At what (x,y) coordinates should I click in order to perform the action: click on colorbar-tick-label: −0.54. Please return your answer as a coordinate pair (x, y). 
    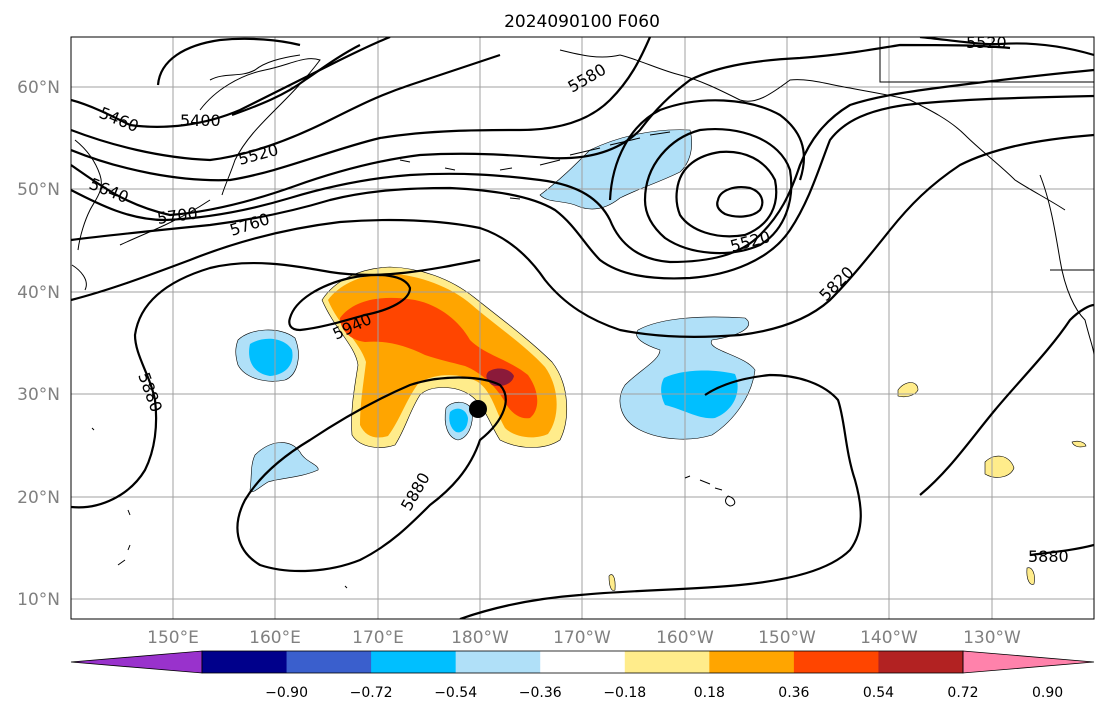
    Looking at the image, I should click on (455, 693).